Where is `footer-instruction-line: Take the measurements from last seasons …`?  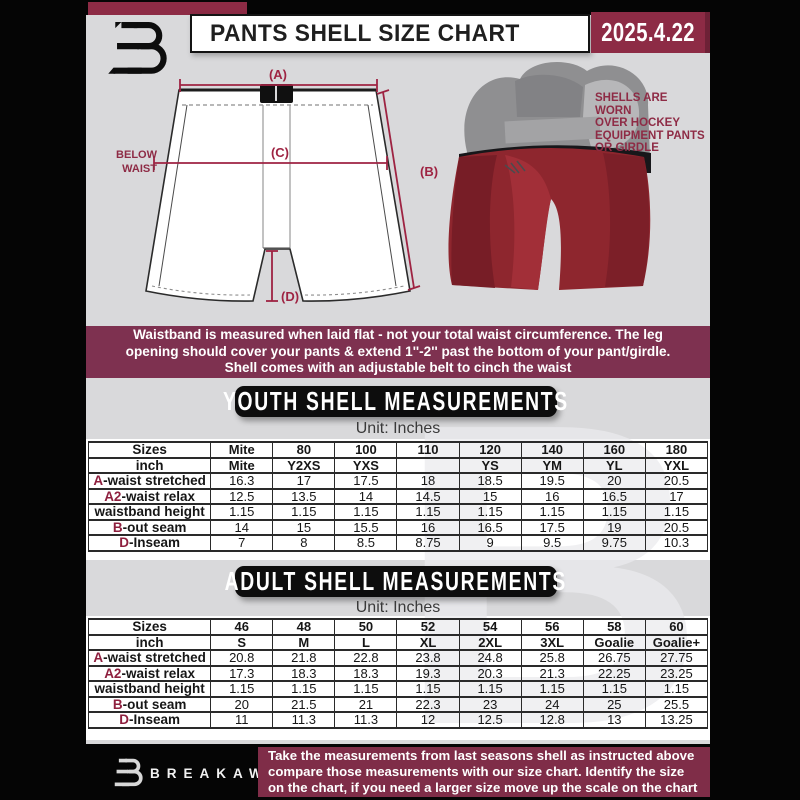 footer-instruction-line: Take the measurements from last seasons … is located at coordinates (481, 755).